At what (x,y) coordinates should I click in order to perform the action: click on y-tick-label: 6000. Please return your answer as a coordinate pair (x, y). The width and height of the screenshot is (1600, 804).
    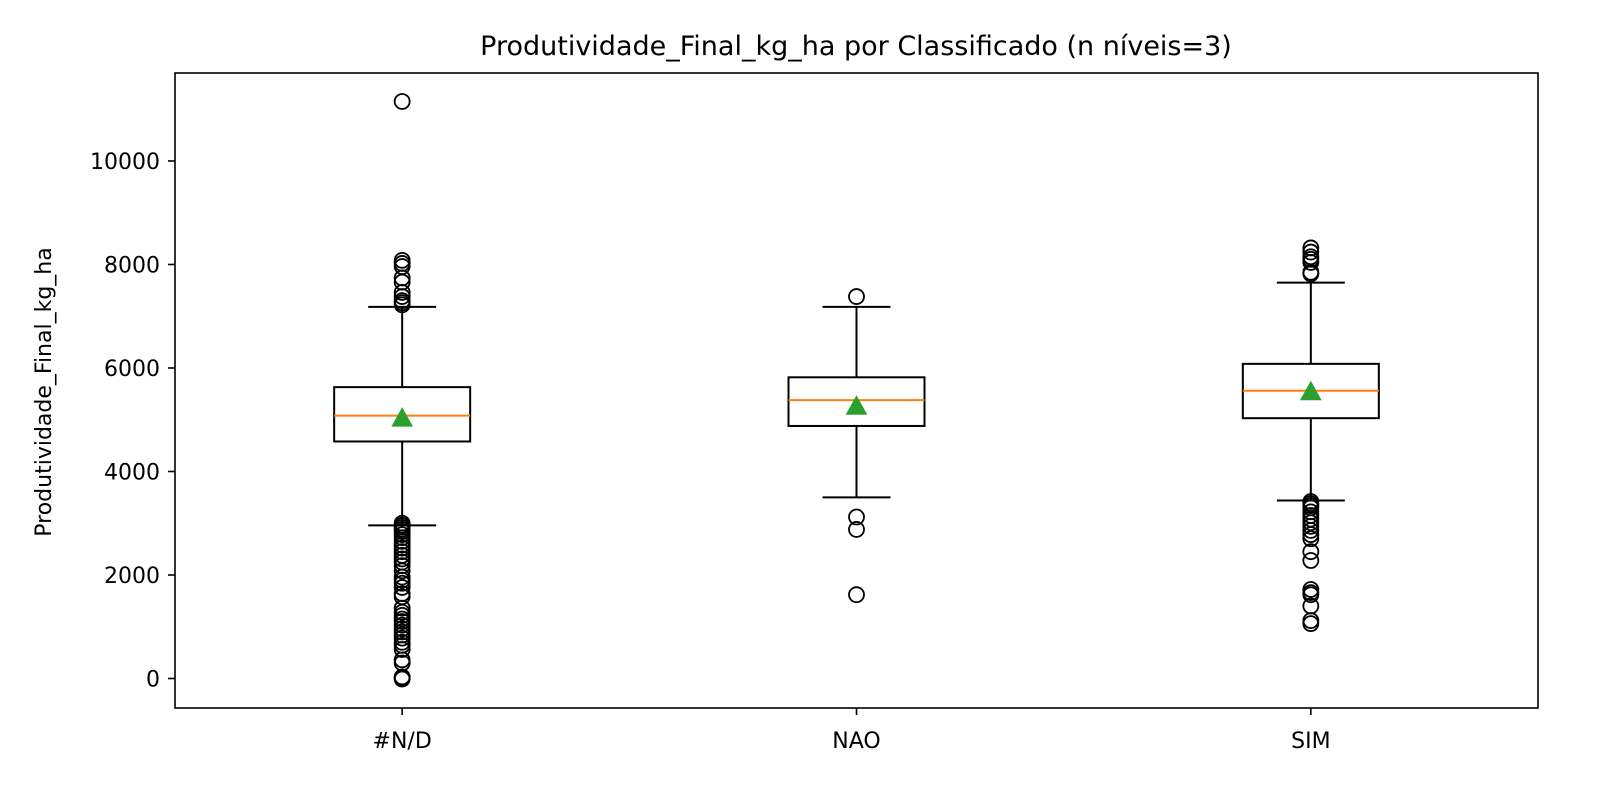
    Looking at the image, I should click on (132, 369).